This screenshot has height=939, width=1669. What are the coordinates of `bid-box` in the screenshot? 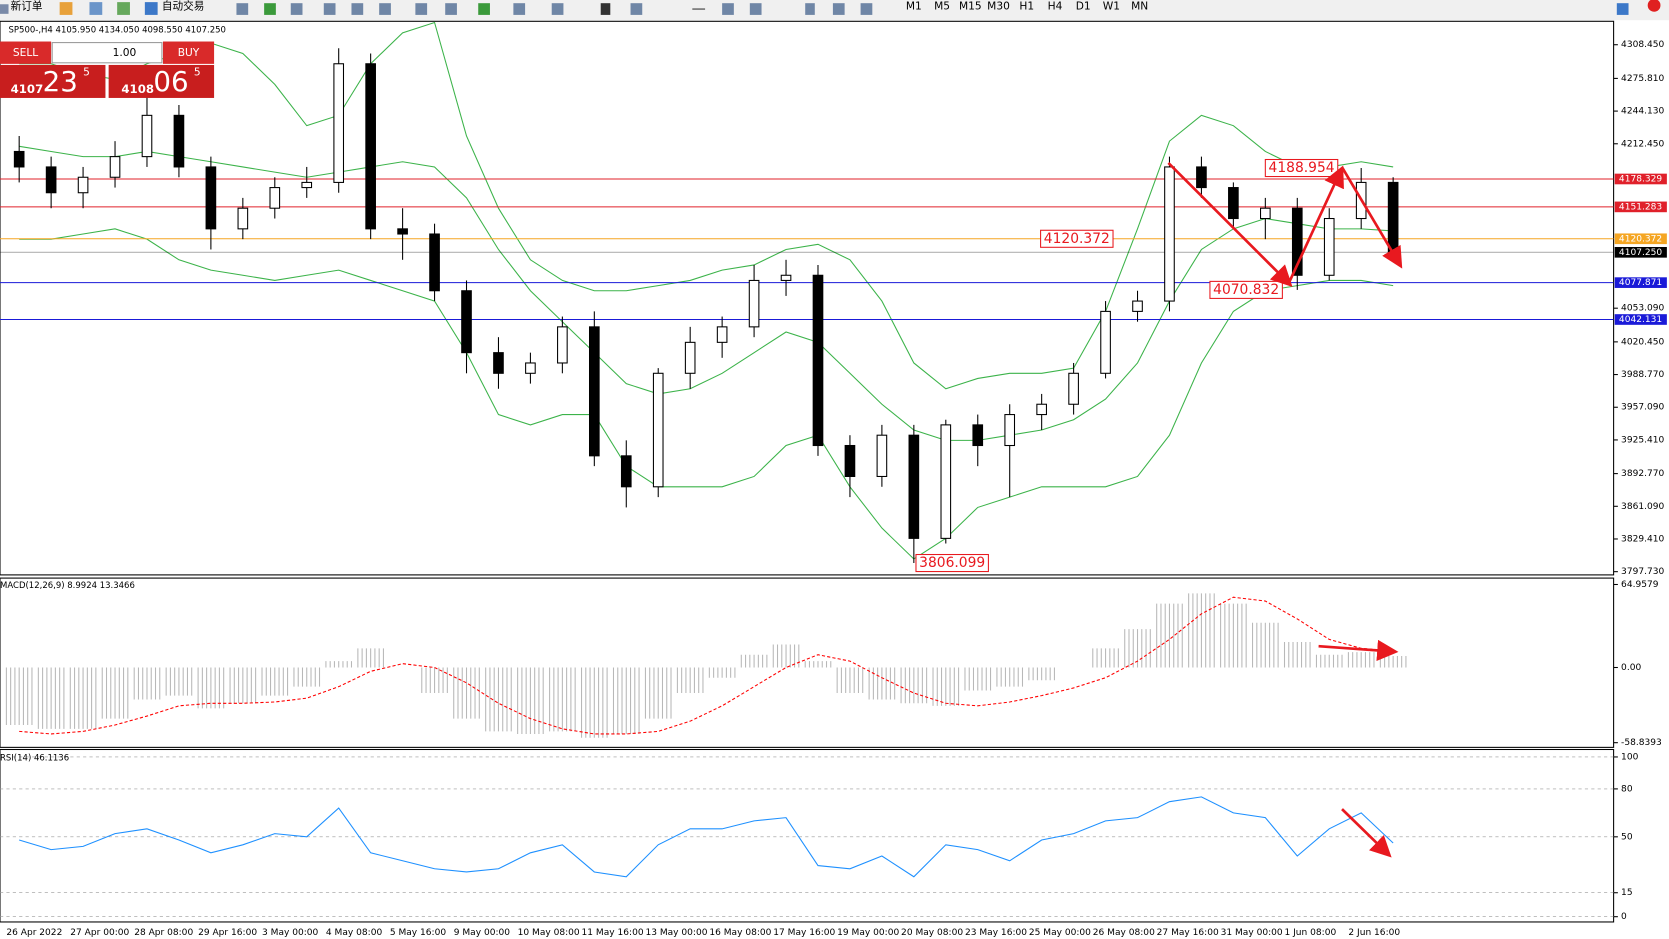 It's located at (53, 81).